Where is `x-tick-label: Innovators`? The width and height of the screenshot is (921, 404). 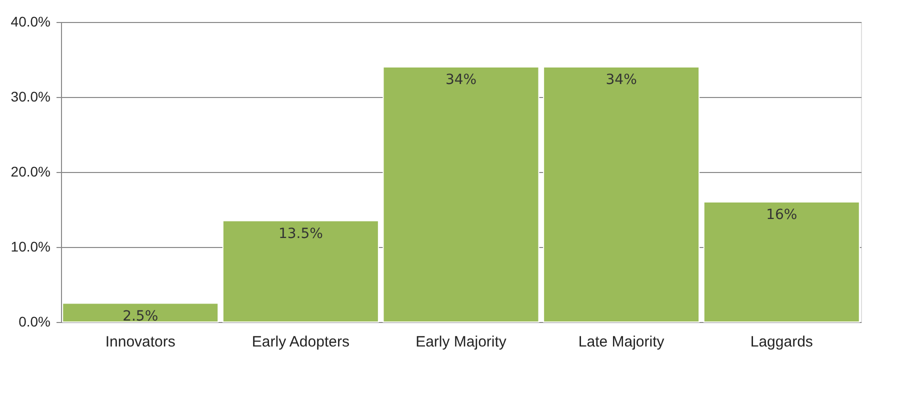
x-tick-label: Innovators is located at coordinates (140, 342).